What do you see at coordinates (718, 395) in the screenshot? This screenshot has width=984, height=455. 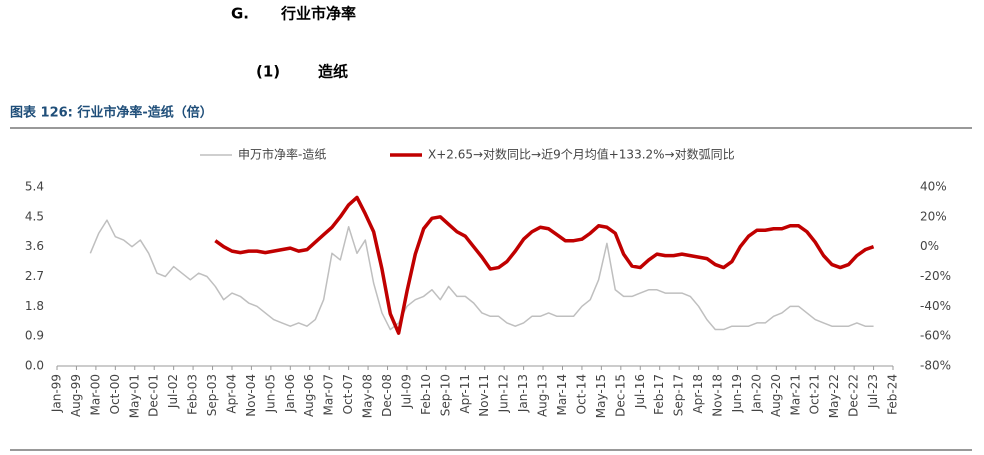 I see `x-tick-label: Nov-18` at bounding box center [718, 395].